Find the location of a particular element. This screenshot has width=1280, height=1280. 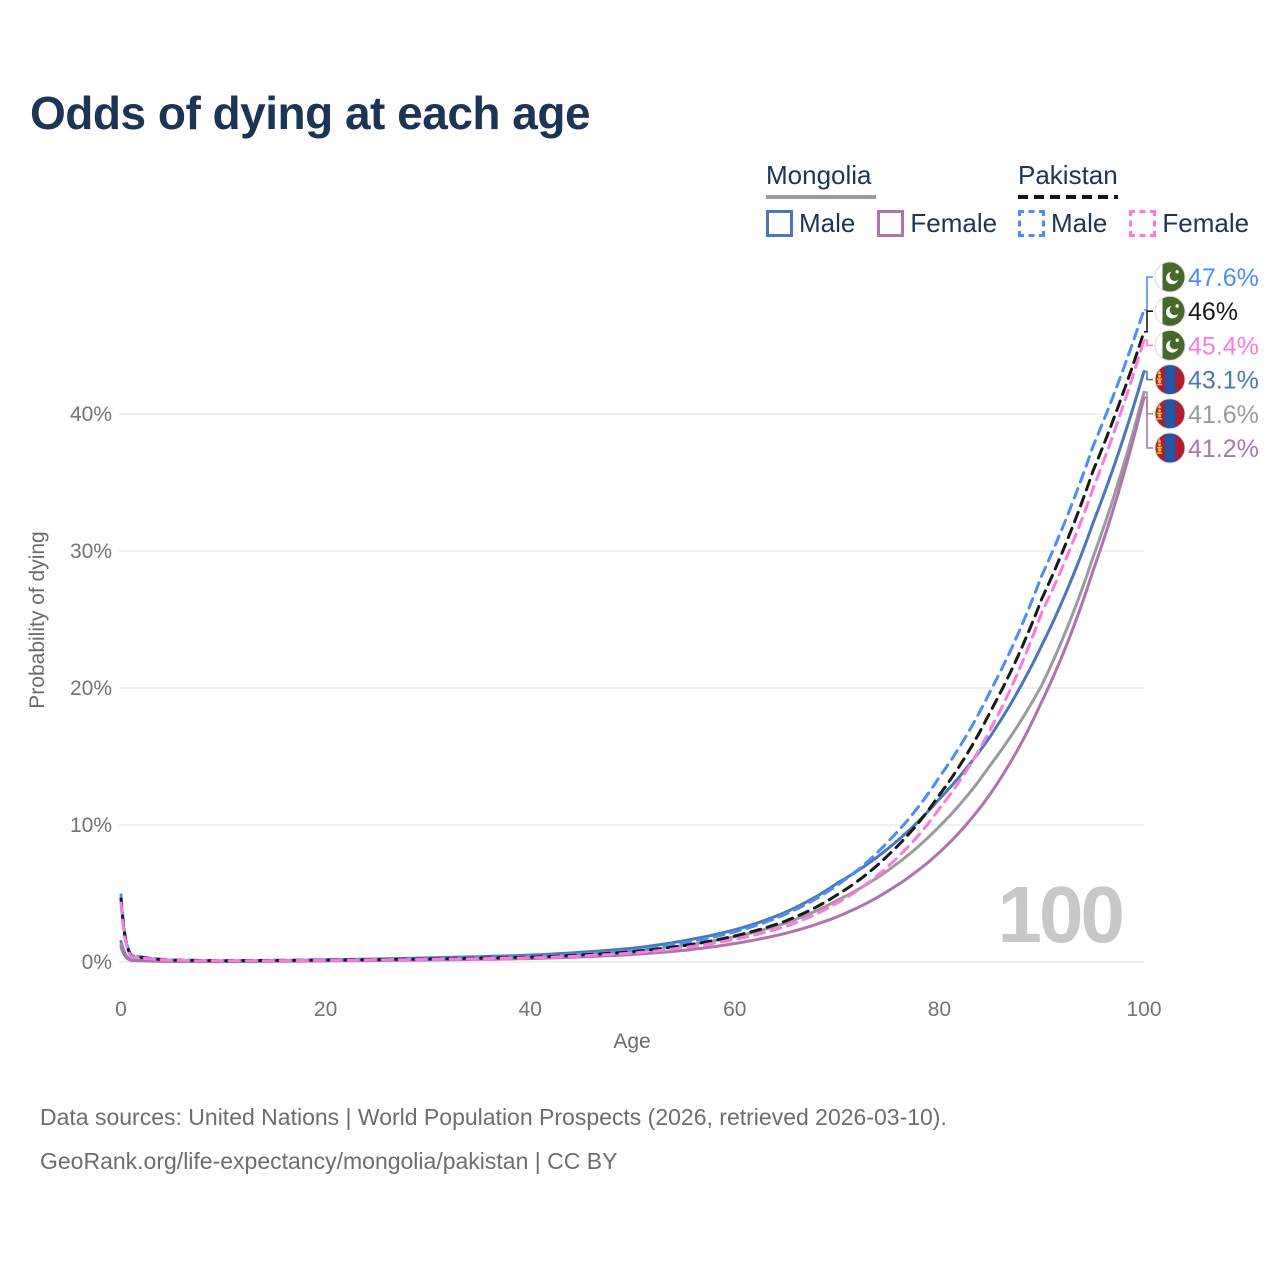

x-axis-tick-labels: 0 20 40 60 80 100 is located at coordinates (638, 1009).